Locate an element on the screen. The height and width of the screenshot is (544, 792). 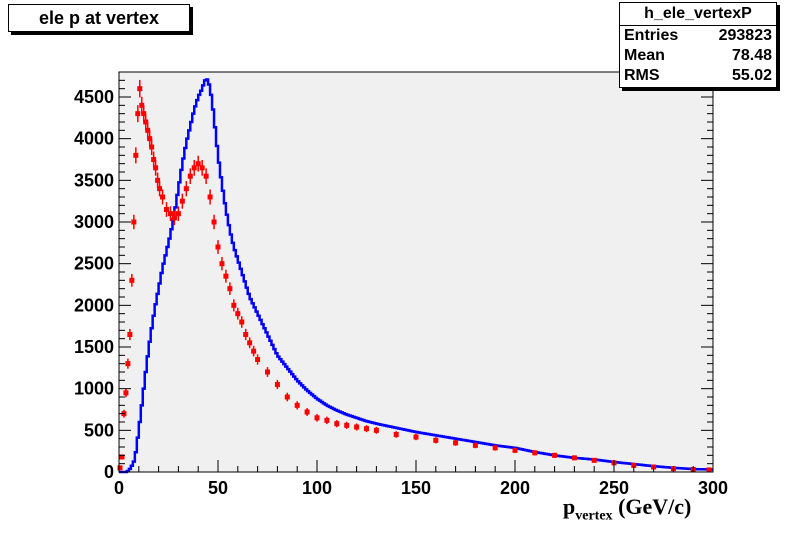
x-axis-title-sub: vertex is located at coordinates (594, 516).